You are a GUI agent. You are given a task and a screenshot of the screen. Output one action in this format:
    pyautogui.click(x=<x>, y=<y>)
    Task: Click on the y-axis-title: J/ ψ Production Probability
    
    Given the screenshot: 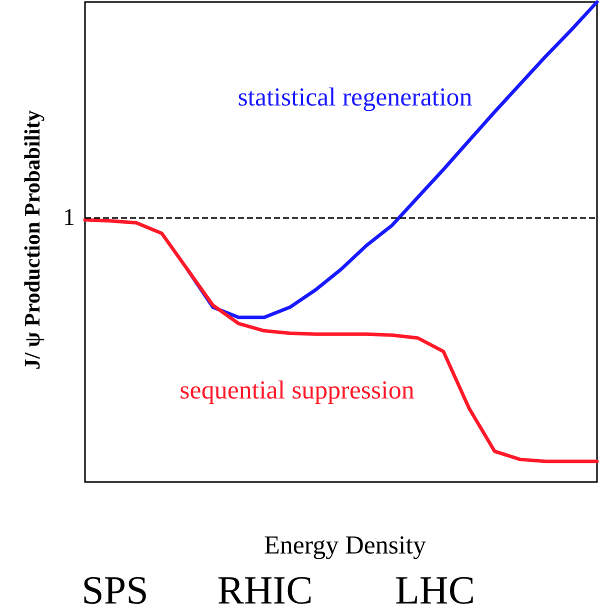 What is the action you would take?
    pyautogui.click(x=32, y=240)
    